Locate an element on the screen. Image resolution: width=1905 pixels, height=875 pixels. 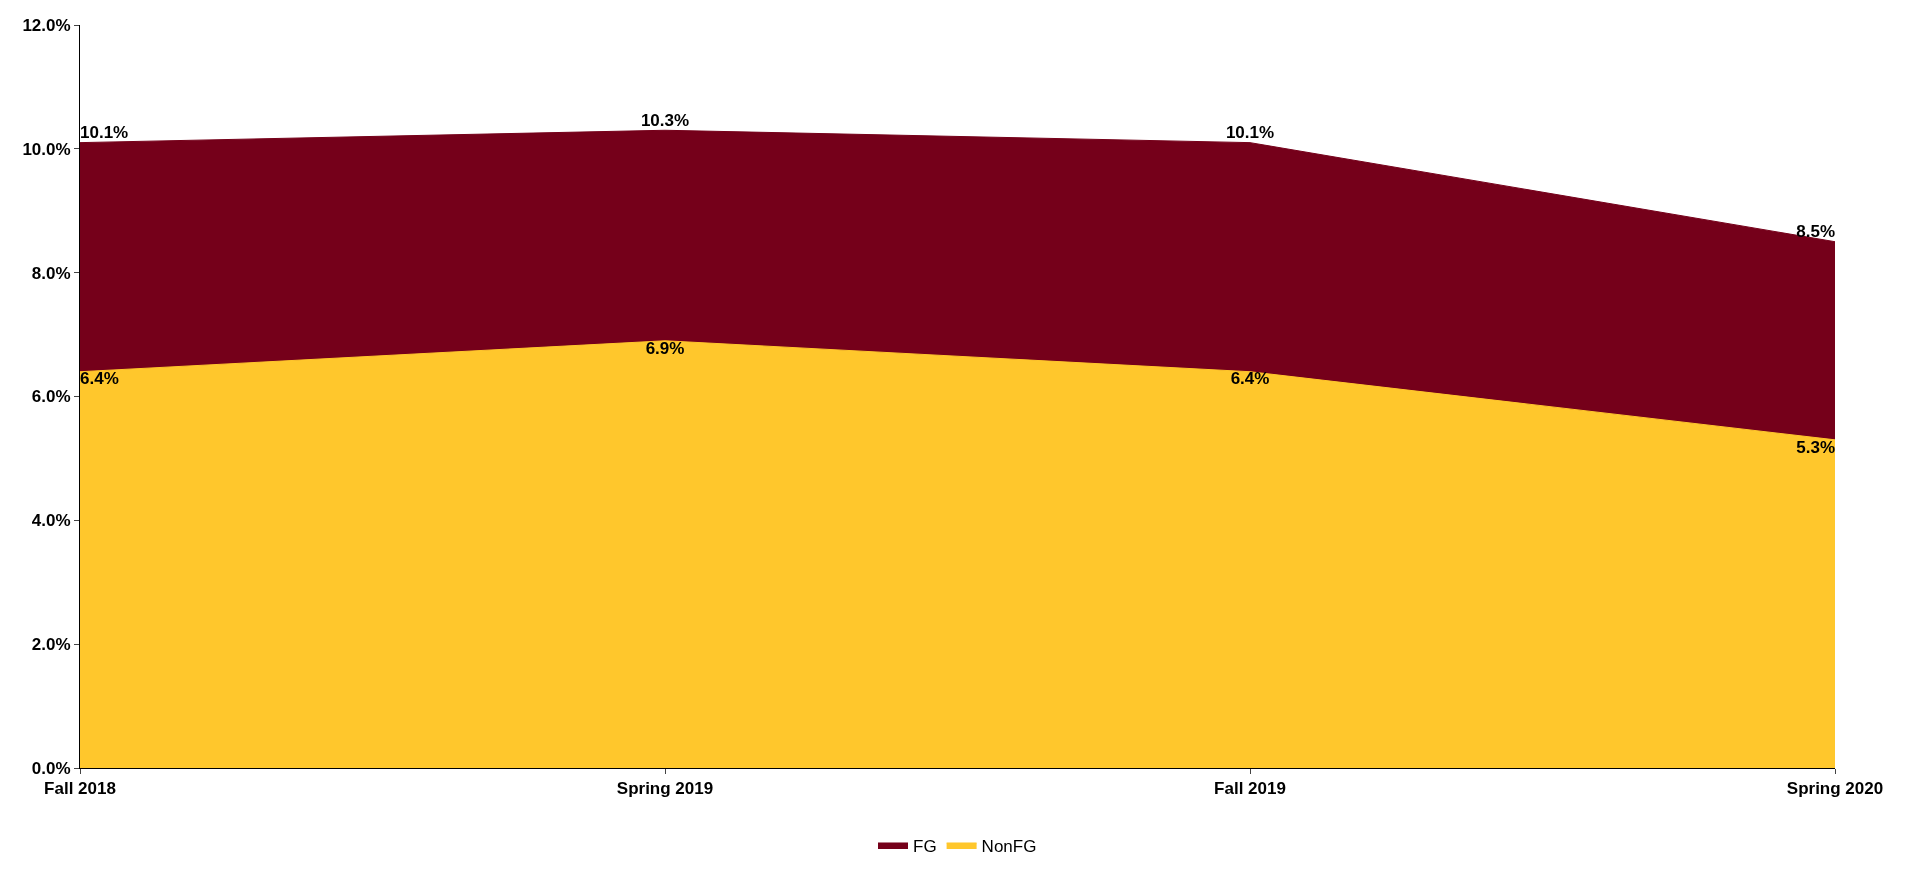
legend-label: NonFG is located at coordinates (1009, 846).